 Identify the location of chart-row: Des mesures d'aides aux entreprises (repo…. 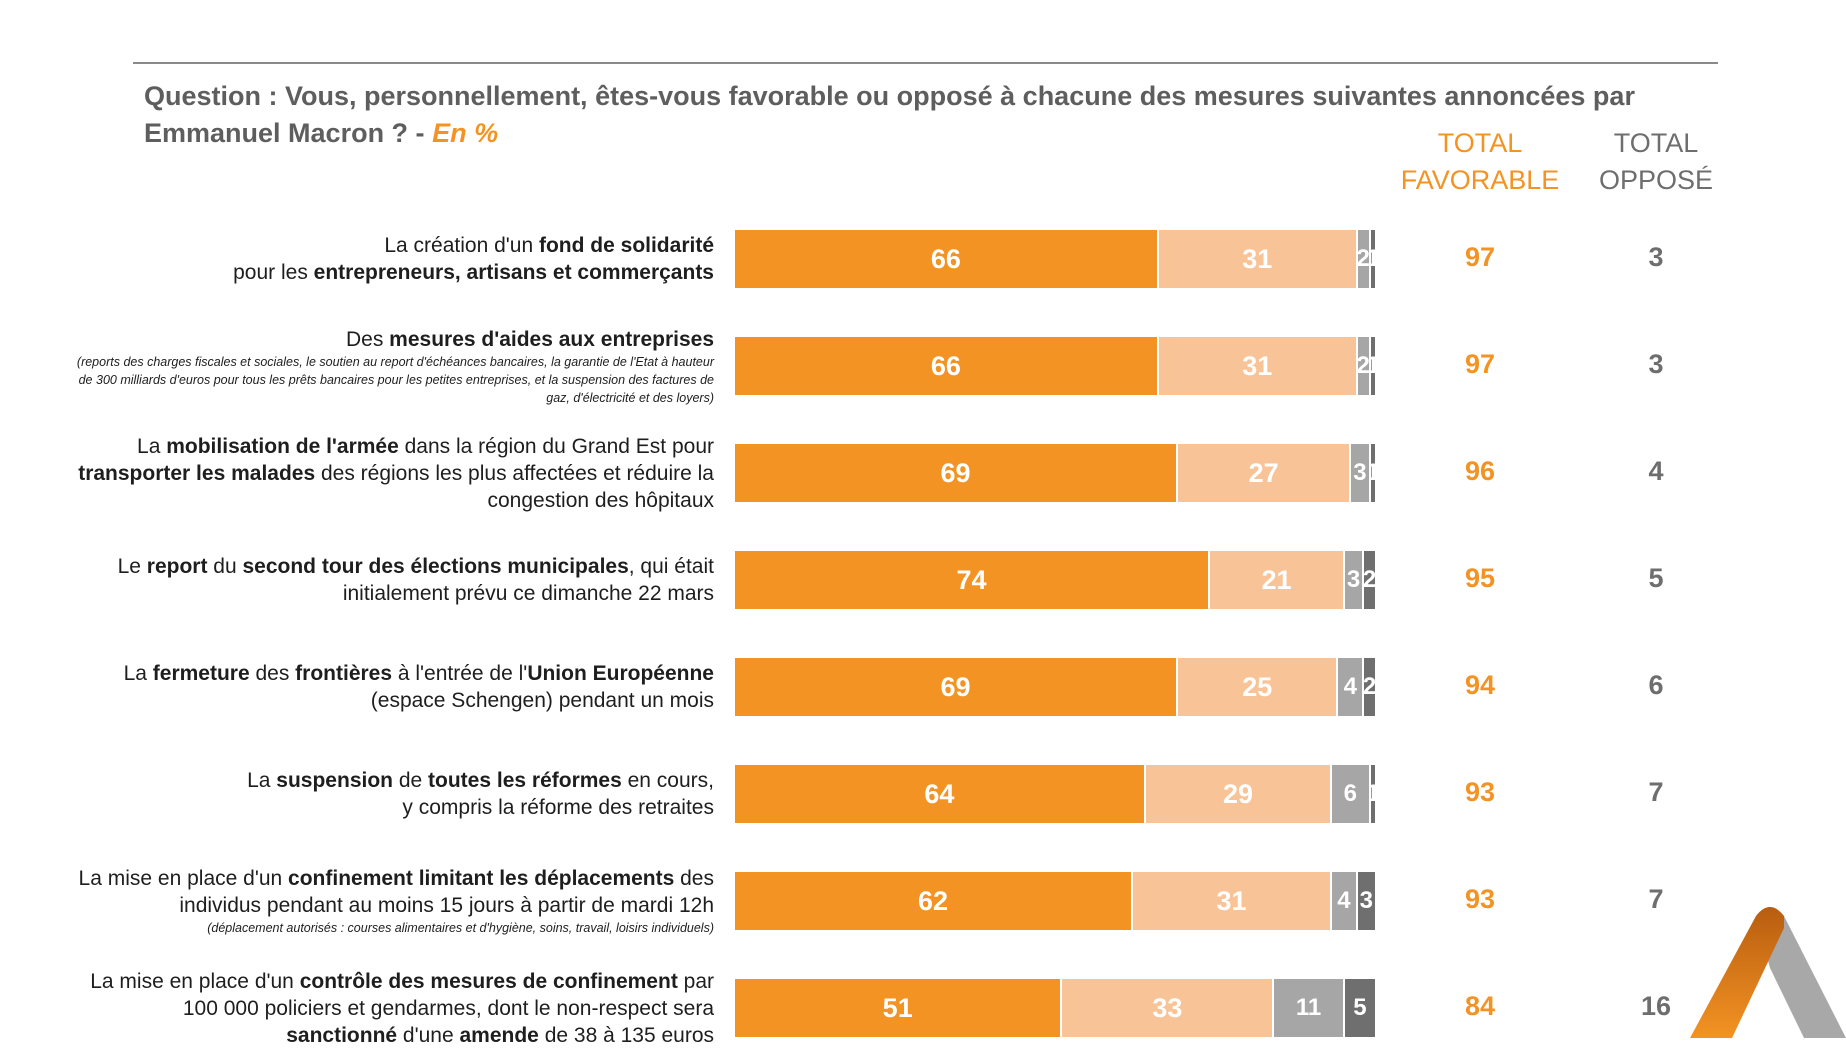
(923, 371).